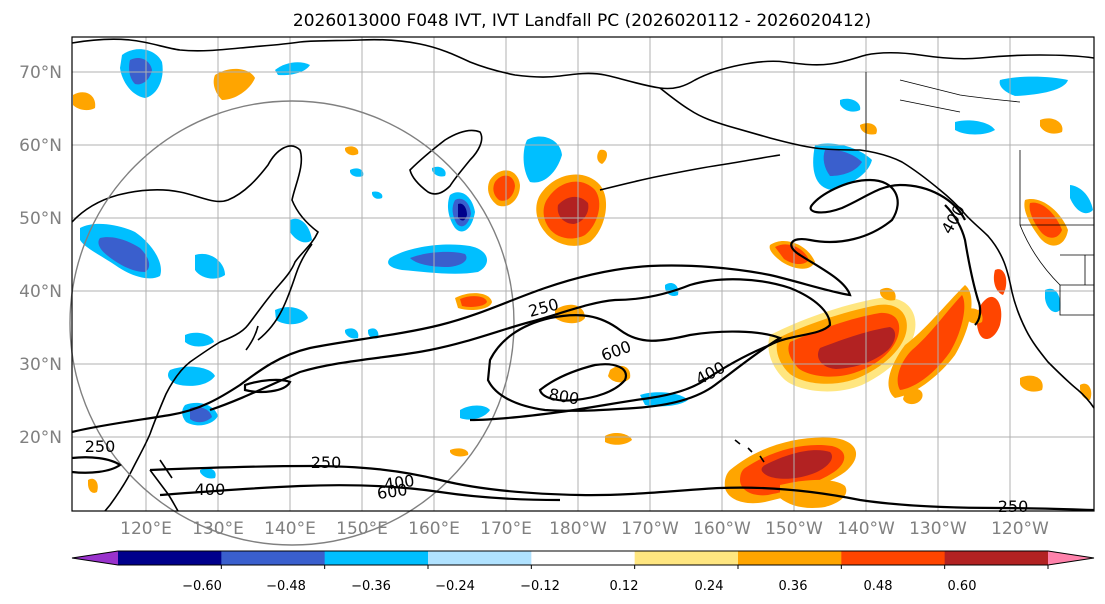 Image resolution: width=1105 pixels, height=604 pixels. I want to click on contour-label-250-south: 250, so click(326, 462).